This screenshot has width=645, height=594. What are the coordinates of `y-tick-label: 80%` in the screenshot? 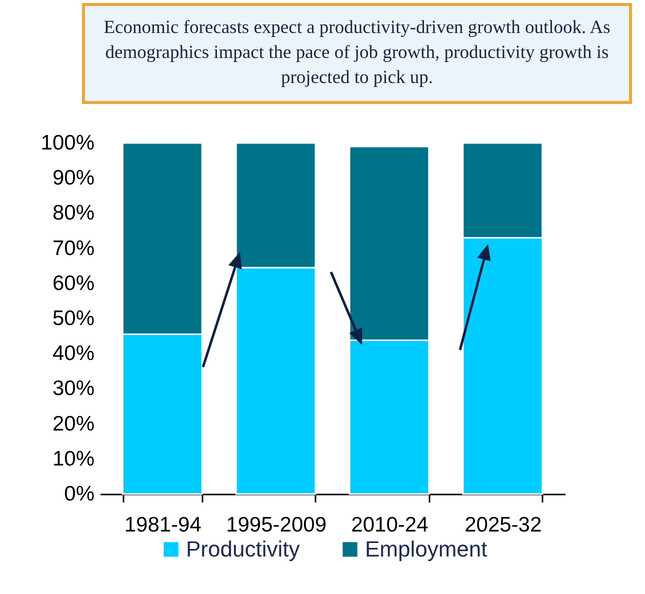 It's located at (73, 213).